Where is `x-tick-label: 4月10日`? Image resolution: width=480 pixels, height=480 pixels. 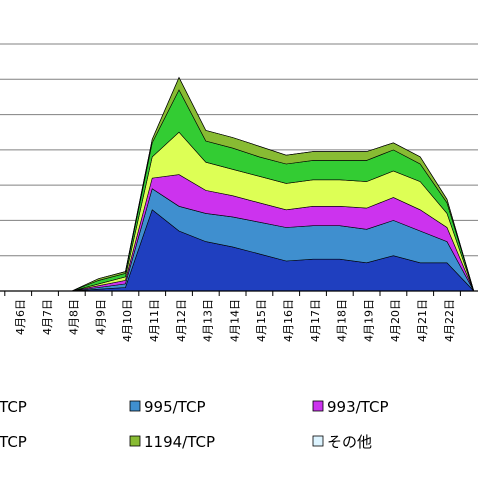
x-tick-label: 4月10日 is located at coordinates (127, 320).